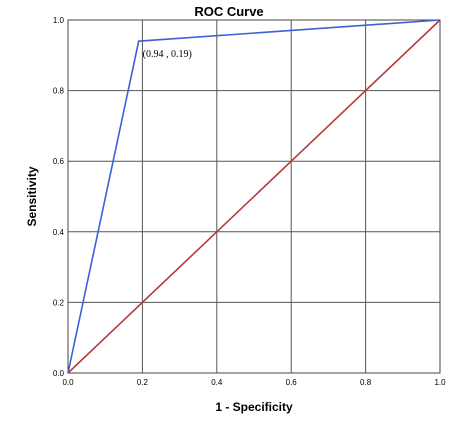 The image size is (474, 429). Describe the element at coordinates (254, 382) in the screenshot. I see `x-tick-labels: 0.0 0.2 0.4 0.6 0.8 1.0` at that location.